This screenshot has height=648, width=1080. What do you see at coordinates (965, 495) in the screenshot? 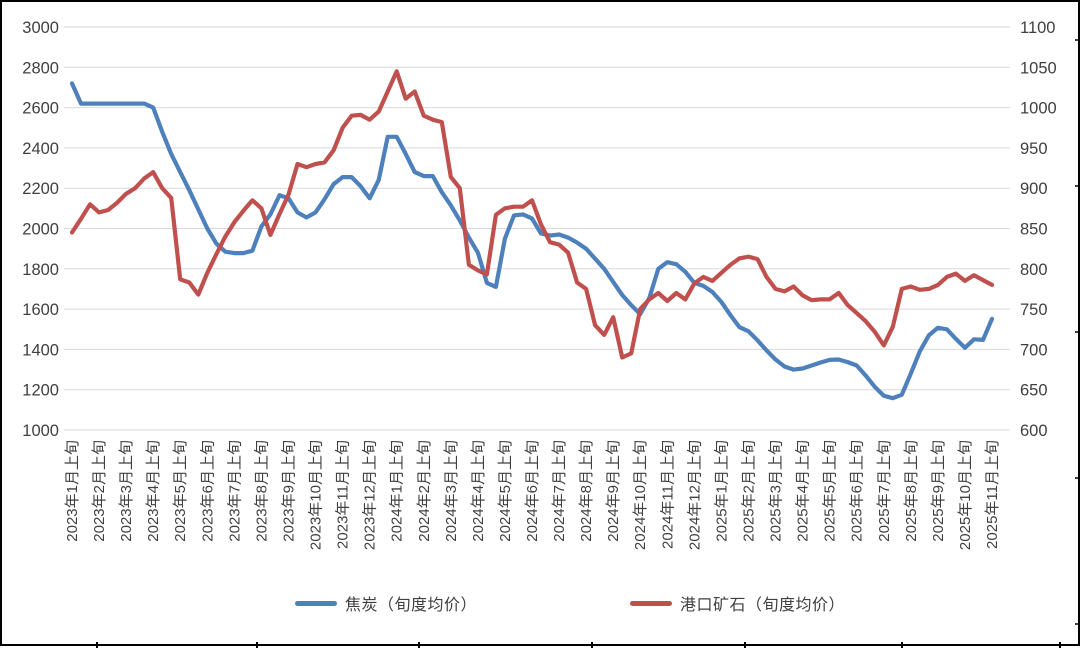
I see `x-axis-tick-label: 2025年10月上旬` at bounding box center [965, 495].